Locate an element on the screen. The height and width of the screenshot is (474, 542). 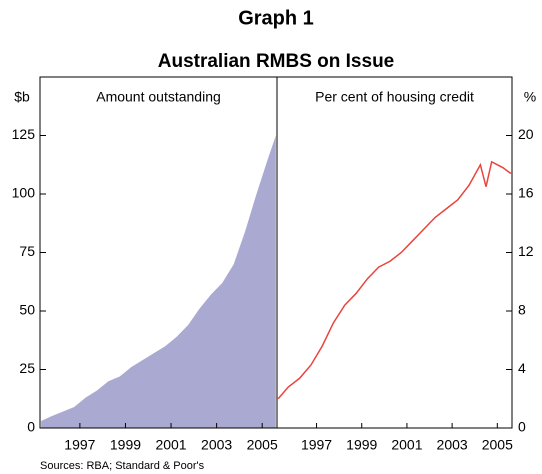
y-tick-label: 100 is located at coordinates (24, 193).